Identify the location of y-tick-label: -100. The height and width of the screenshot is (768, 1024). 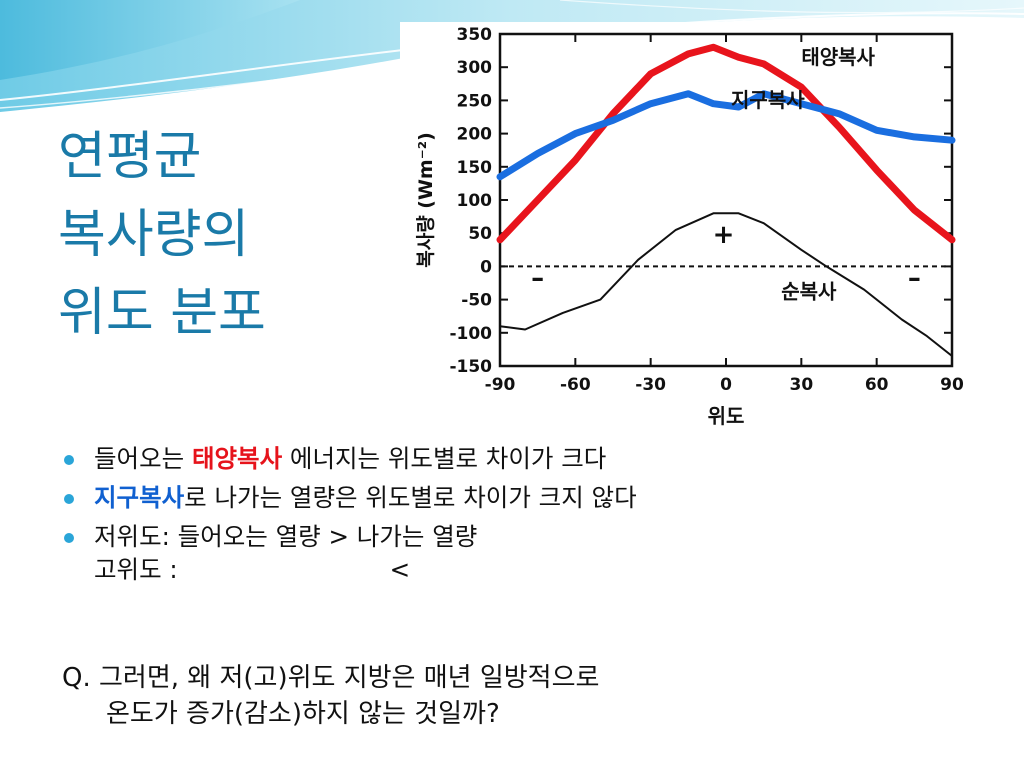
(470, 334).